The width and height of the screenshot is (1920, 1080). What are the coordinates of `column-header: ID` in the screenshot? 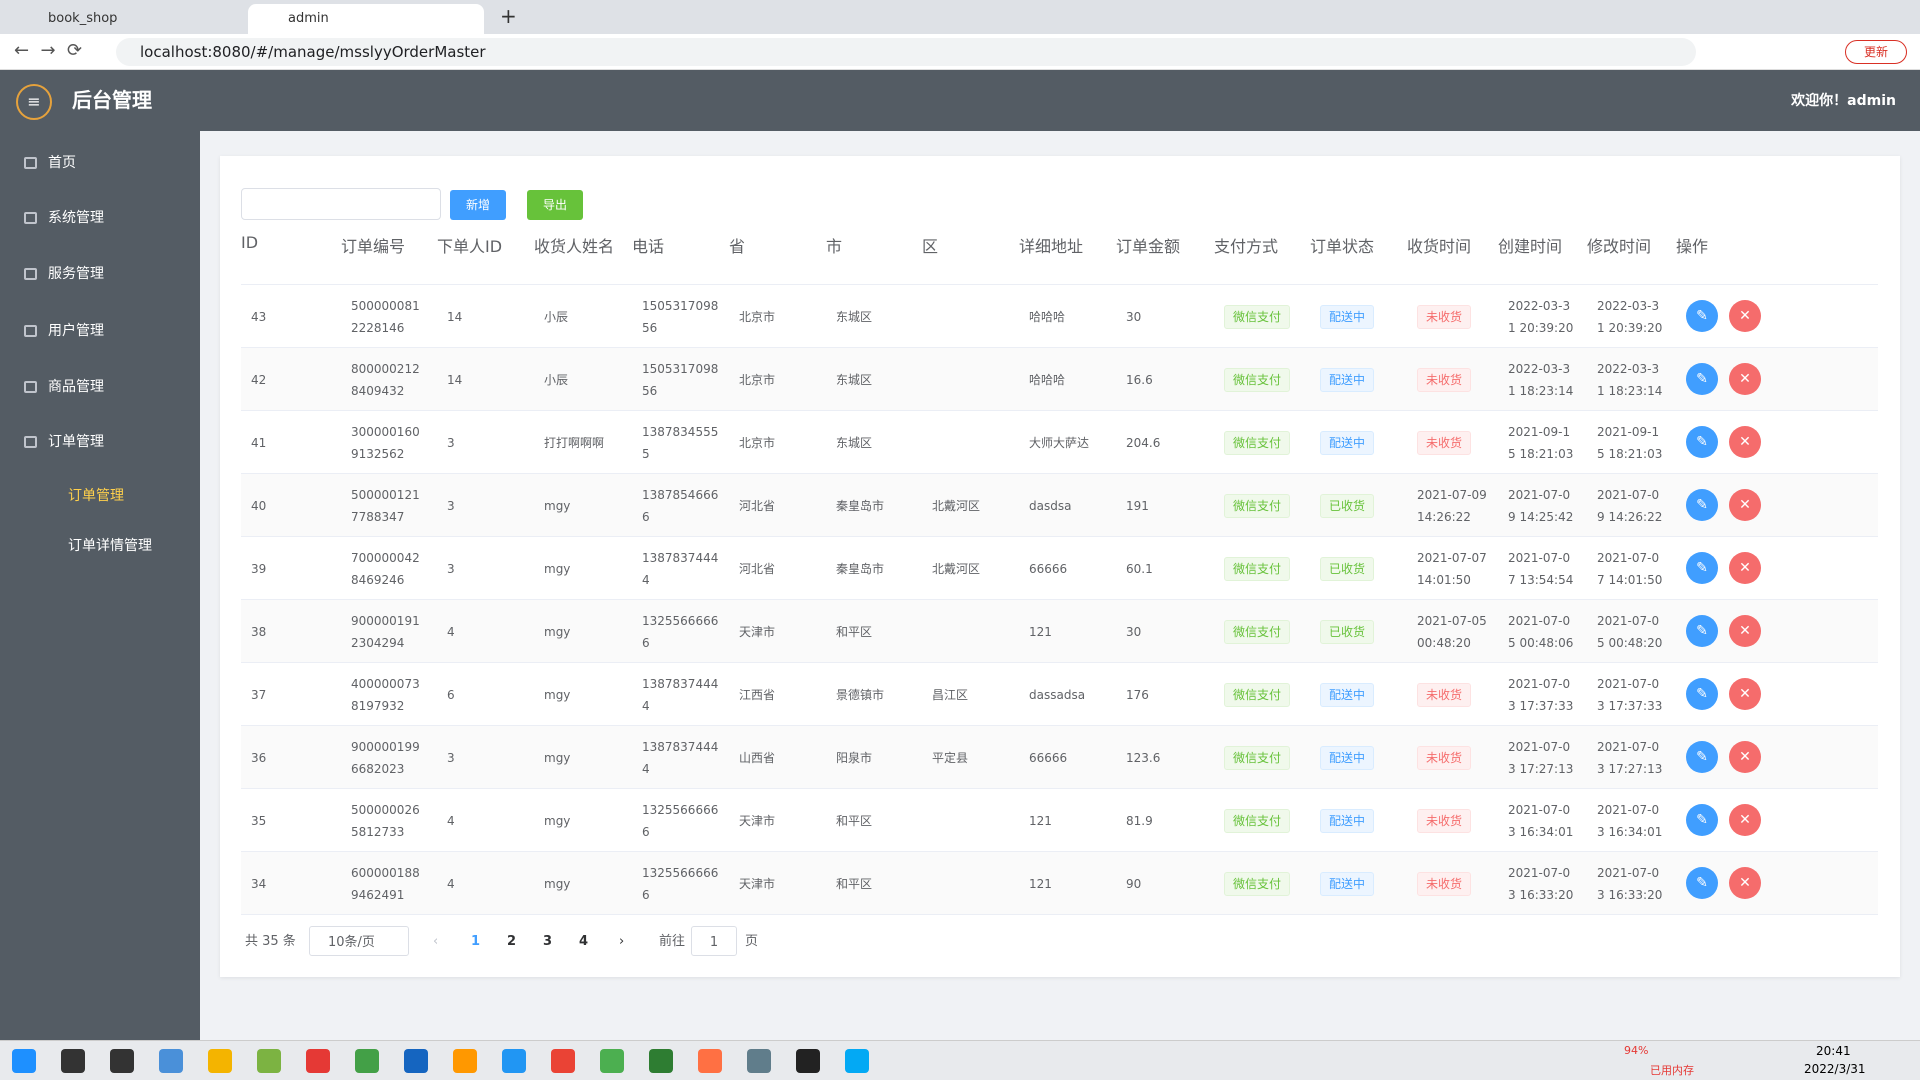 It's located at (291, 259).